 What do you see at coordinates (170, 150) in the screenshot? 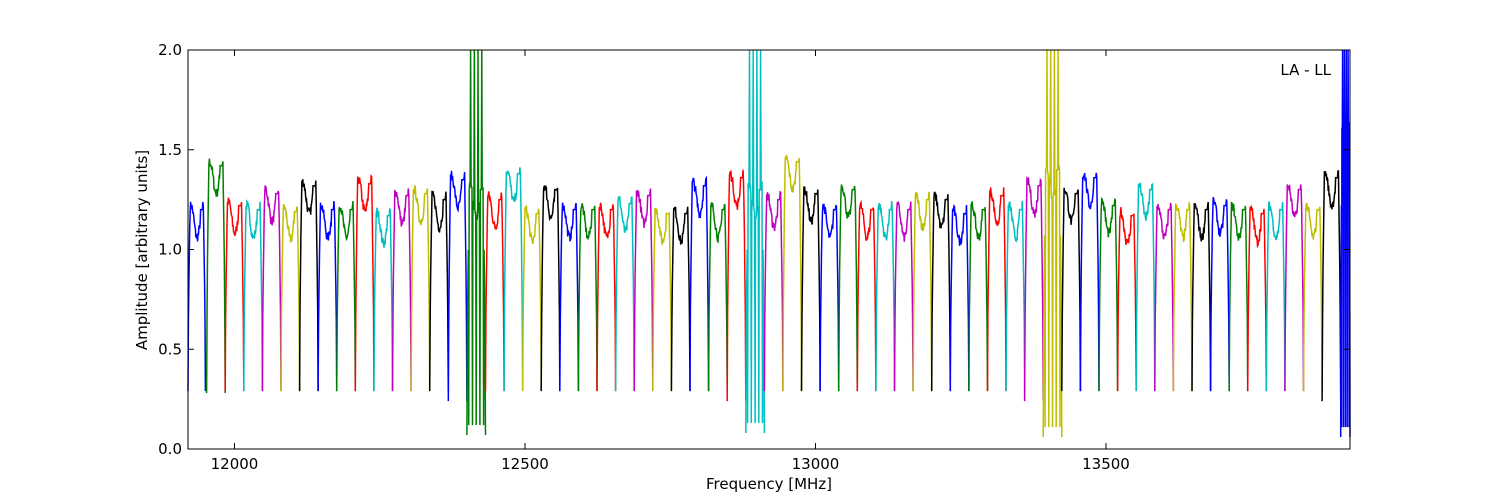
I see `y-tick-label-3: 1.5` at bounding box center [170, 150].